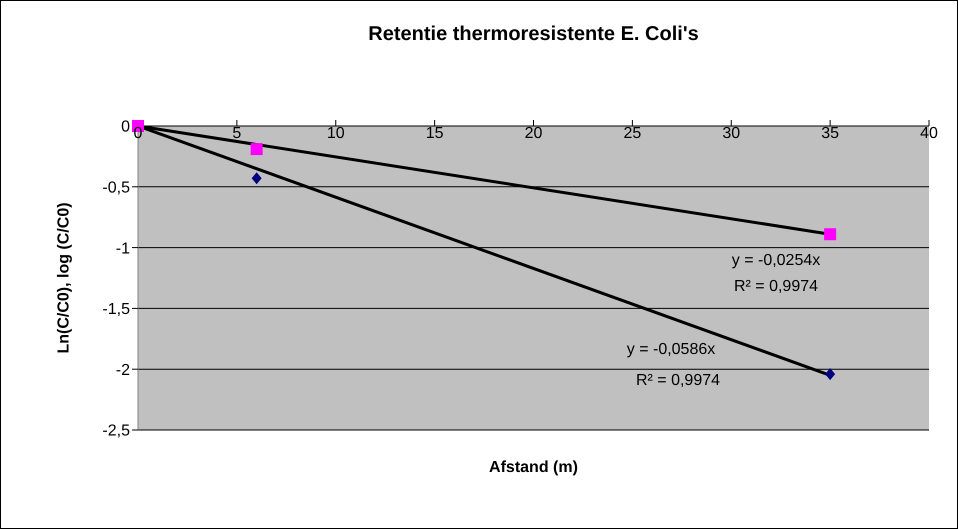 The image size is (958, 529). What do you see at coordinates (533, 34) in the screenshot?
I see `chart-title: Retentie thermoresistente E. Coli's` at bounding box center [533, 34].